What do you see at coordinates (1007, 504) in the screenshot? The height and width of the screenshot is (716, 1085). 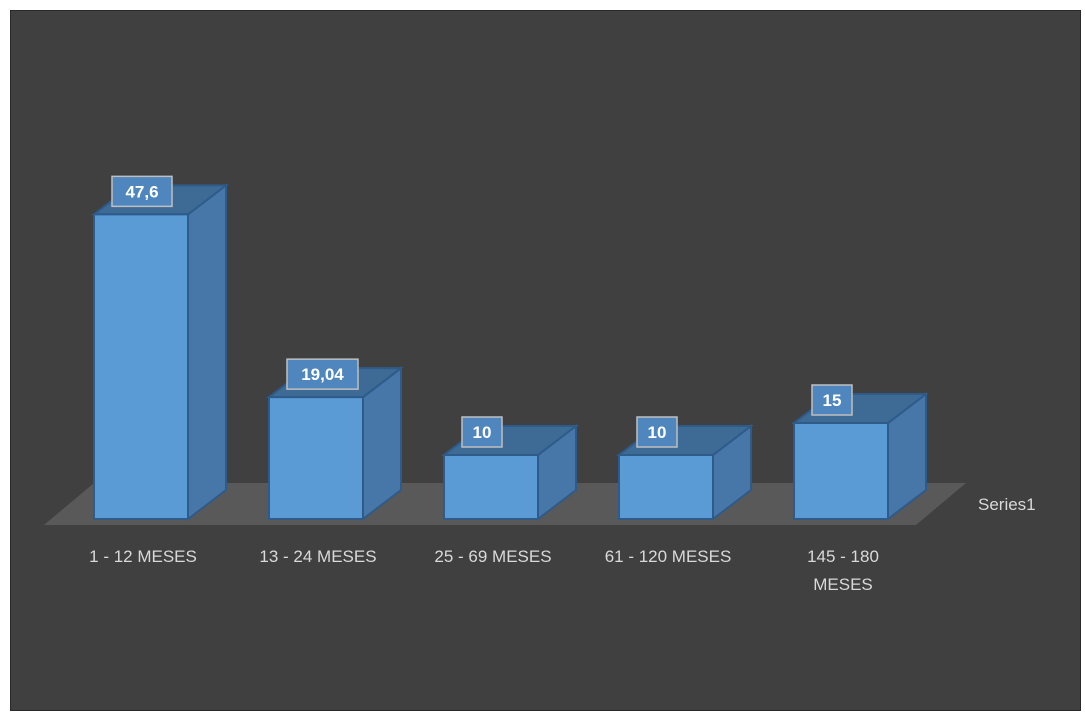 I see `series-label: Series1` at bounding box center [1007, 504].